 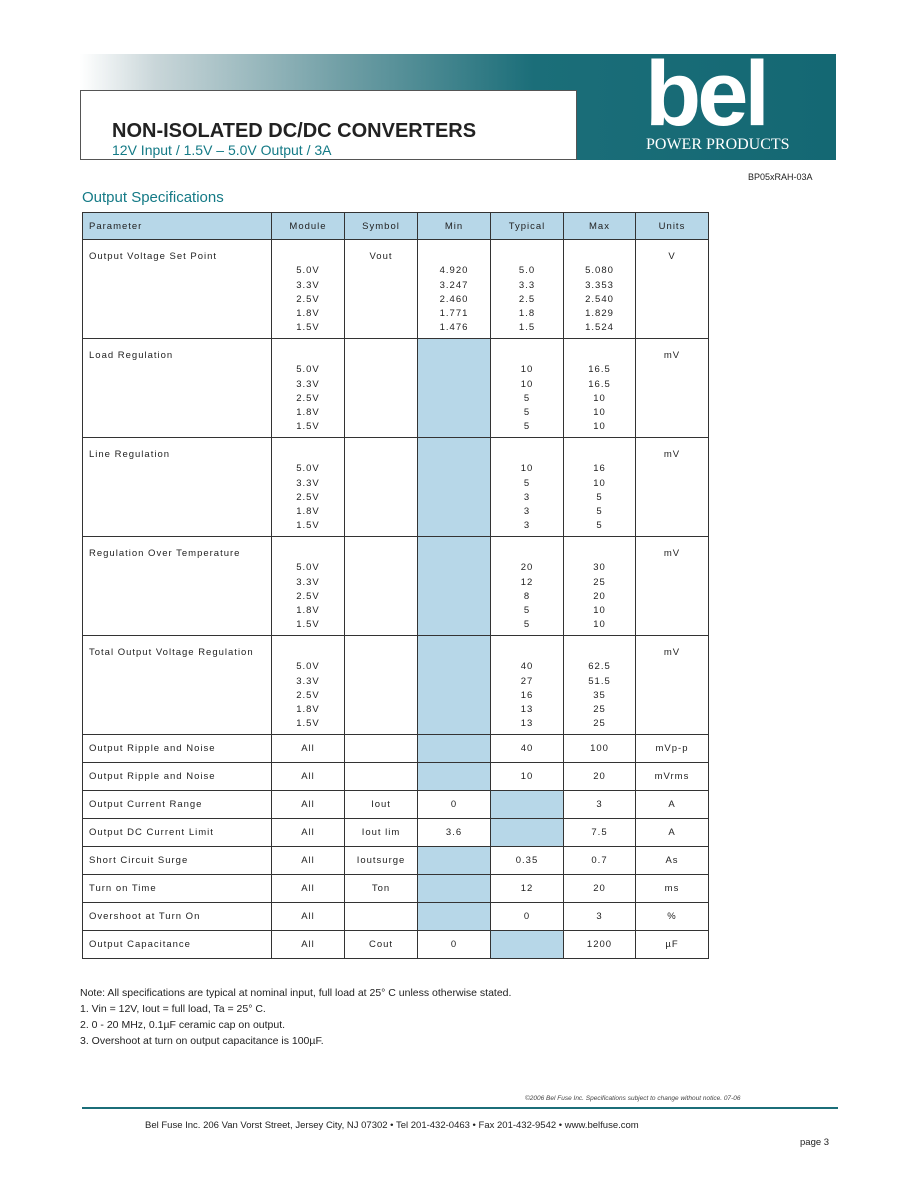 What do you see at coordinates (130, 454) in the screenshot?
I see `cell-value: Line Regulation` at bounding box center [130, 454].